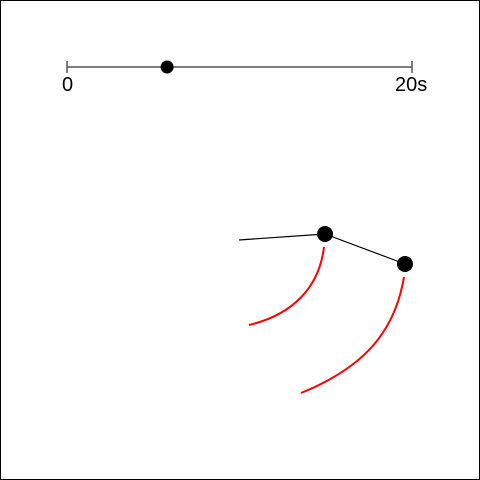 The image size is (480, 480). I want to click on joint-2-trail, so click(352, 335).